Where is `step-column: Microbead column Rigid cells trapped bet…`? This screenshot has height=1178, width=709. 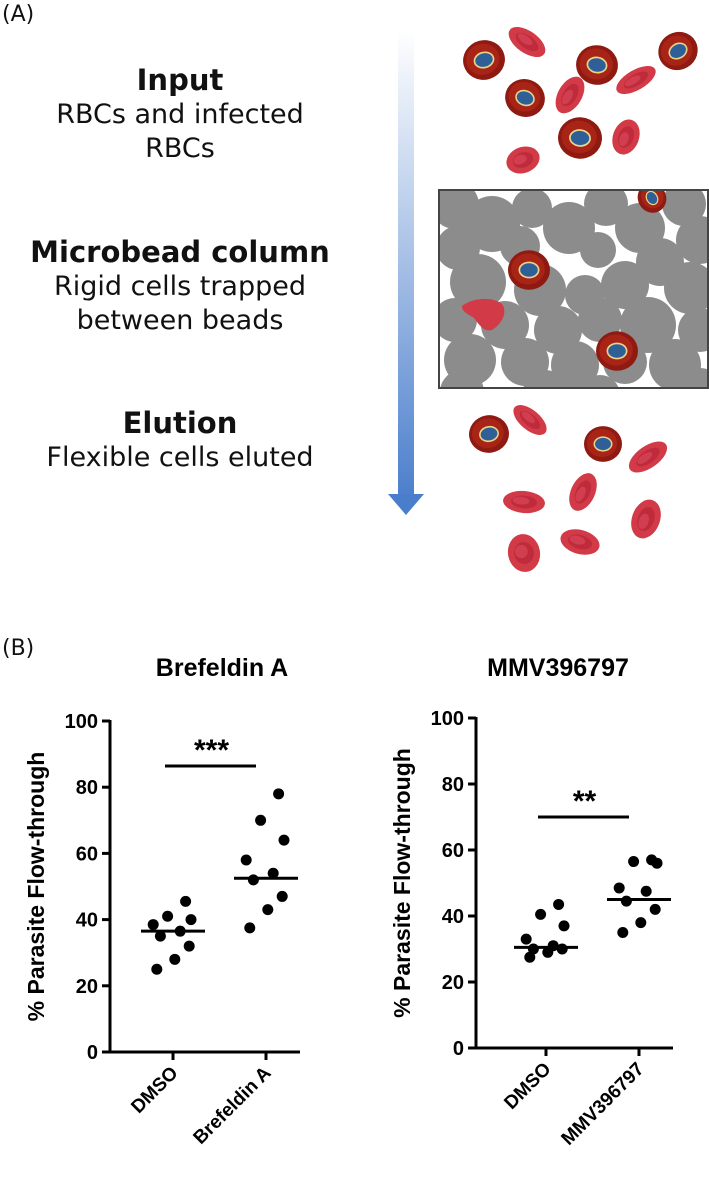
step-column: Microbead column Rigid cells trapped bet… is located at coordinates (180, 286).